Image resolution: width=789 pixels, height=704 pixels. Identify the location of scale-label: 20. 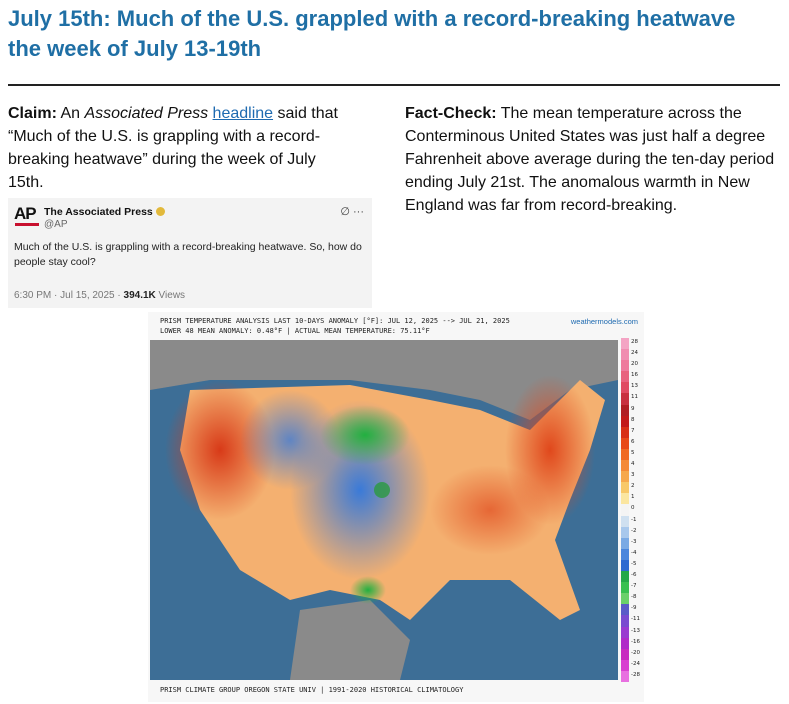
(634, 364).